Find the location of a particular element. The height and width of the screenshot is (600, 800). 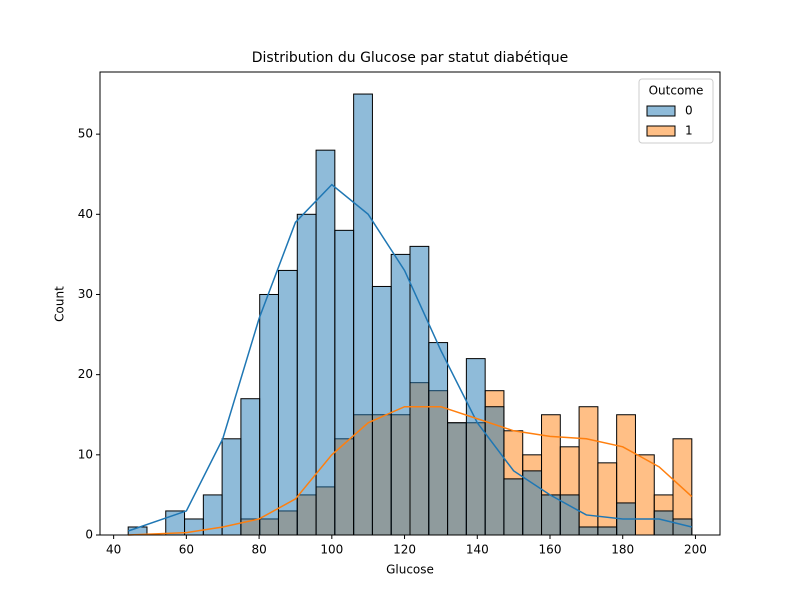

y-tick-label: 20 is located at coordinates (85, 374).